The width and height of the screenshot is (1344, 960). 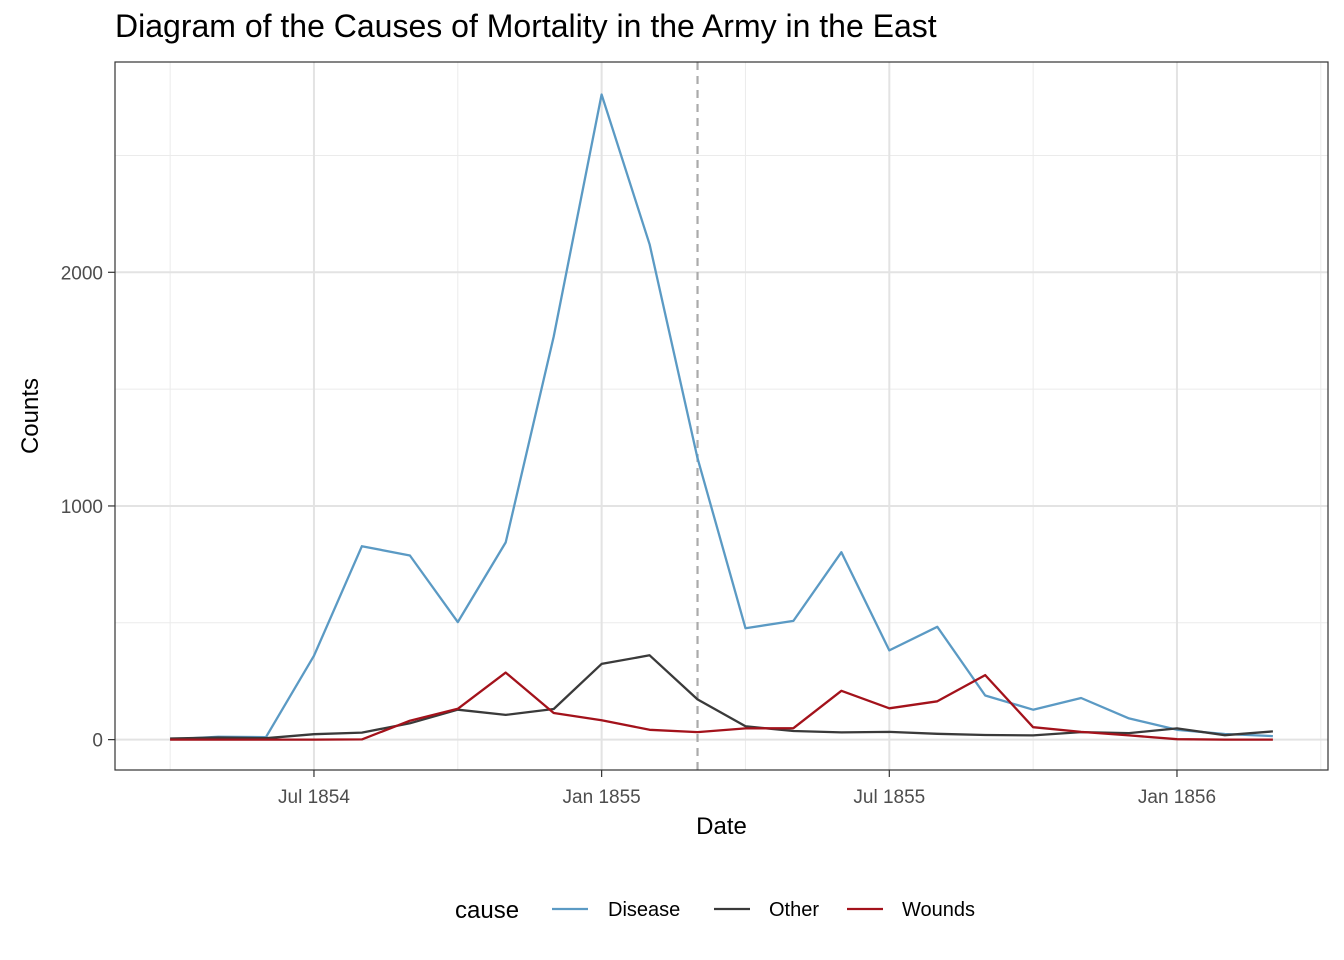 What do you see at coordinates (602, 797) in the screenshot?
I see `x-tick-label: Jan 1855` at bounding box center [602, 797].